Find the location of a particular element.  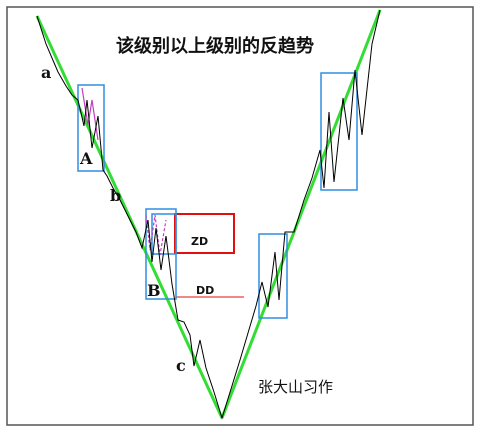

zd-box is located at coordinates (204, 233).